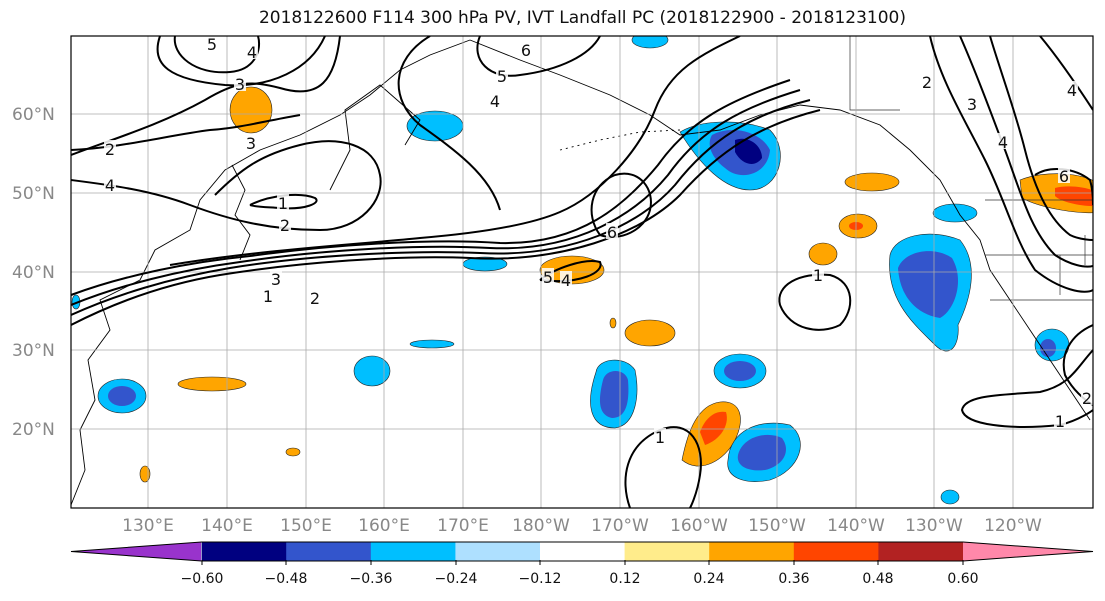  Describe the element at coordinates (614, 394) in the screenshot. I see `shade-subtropic-neg-1-core` at that location.